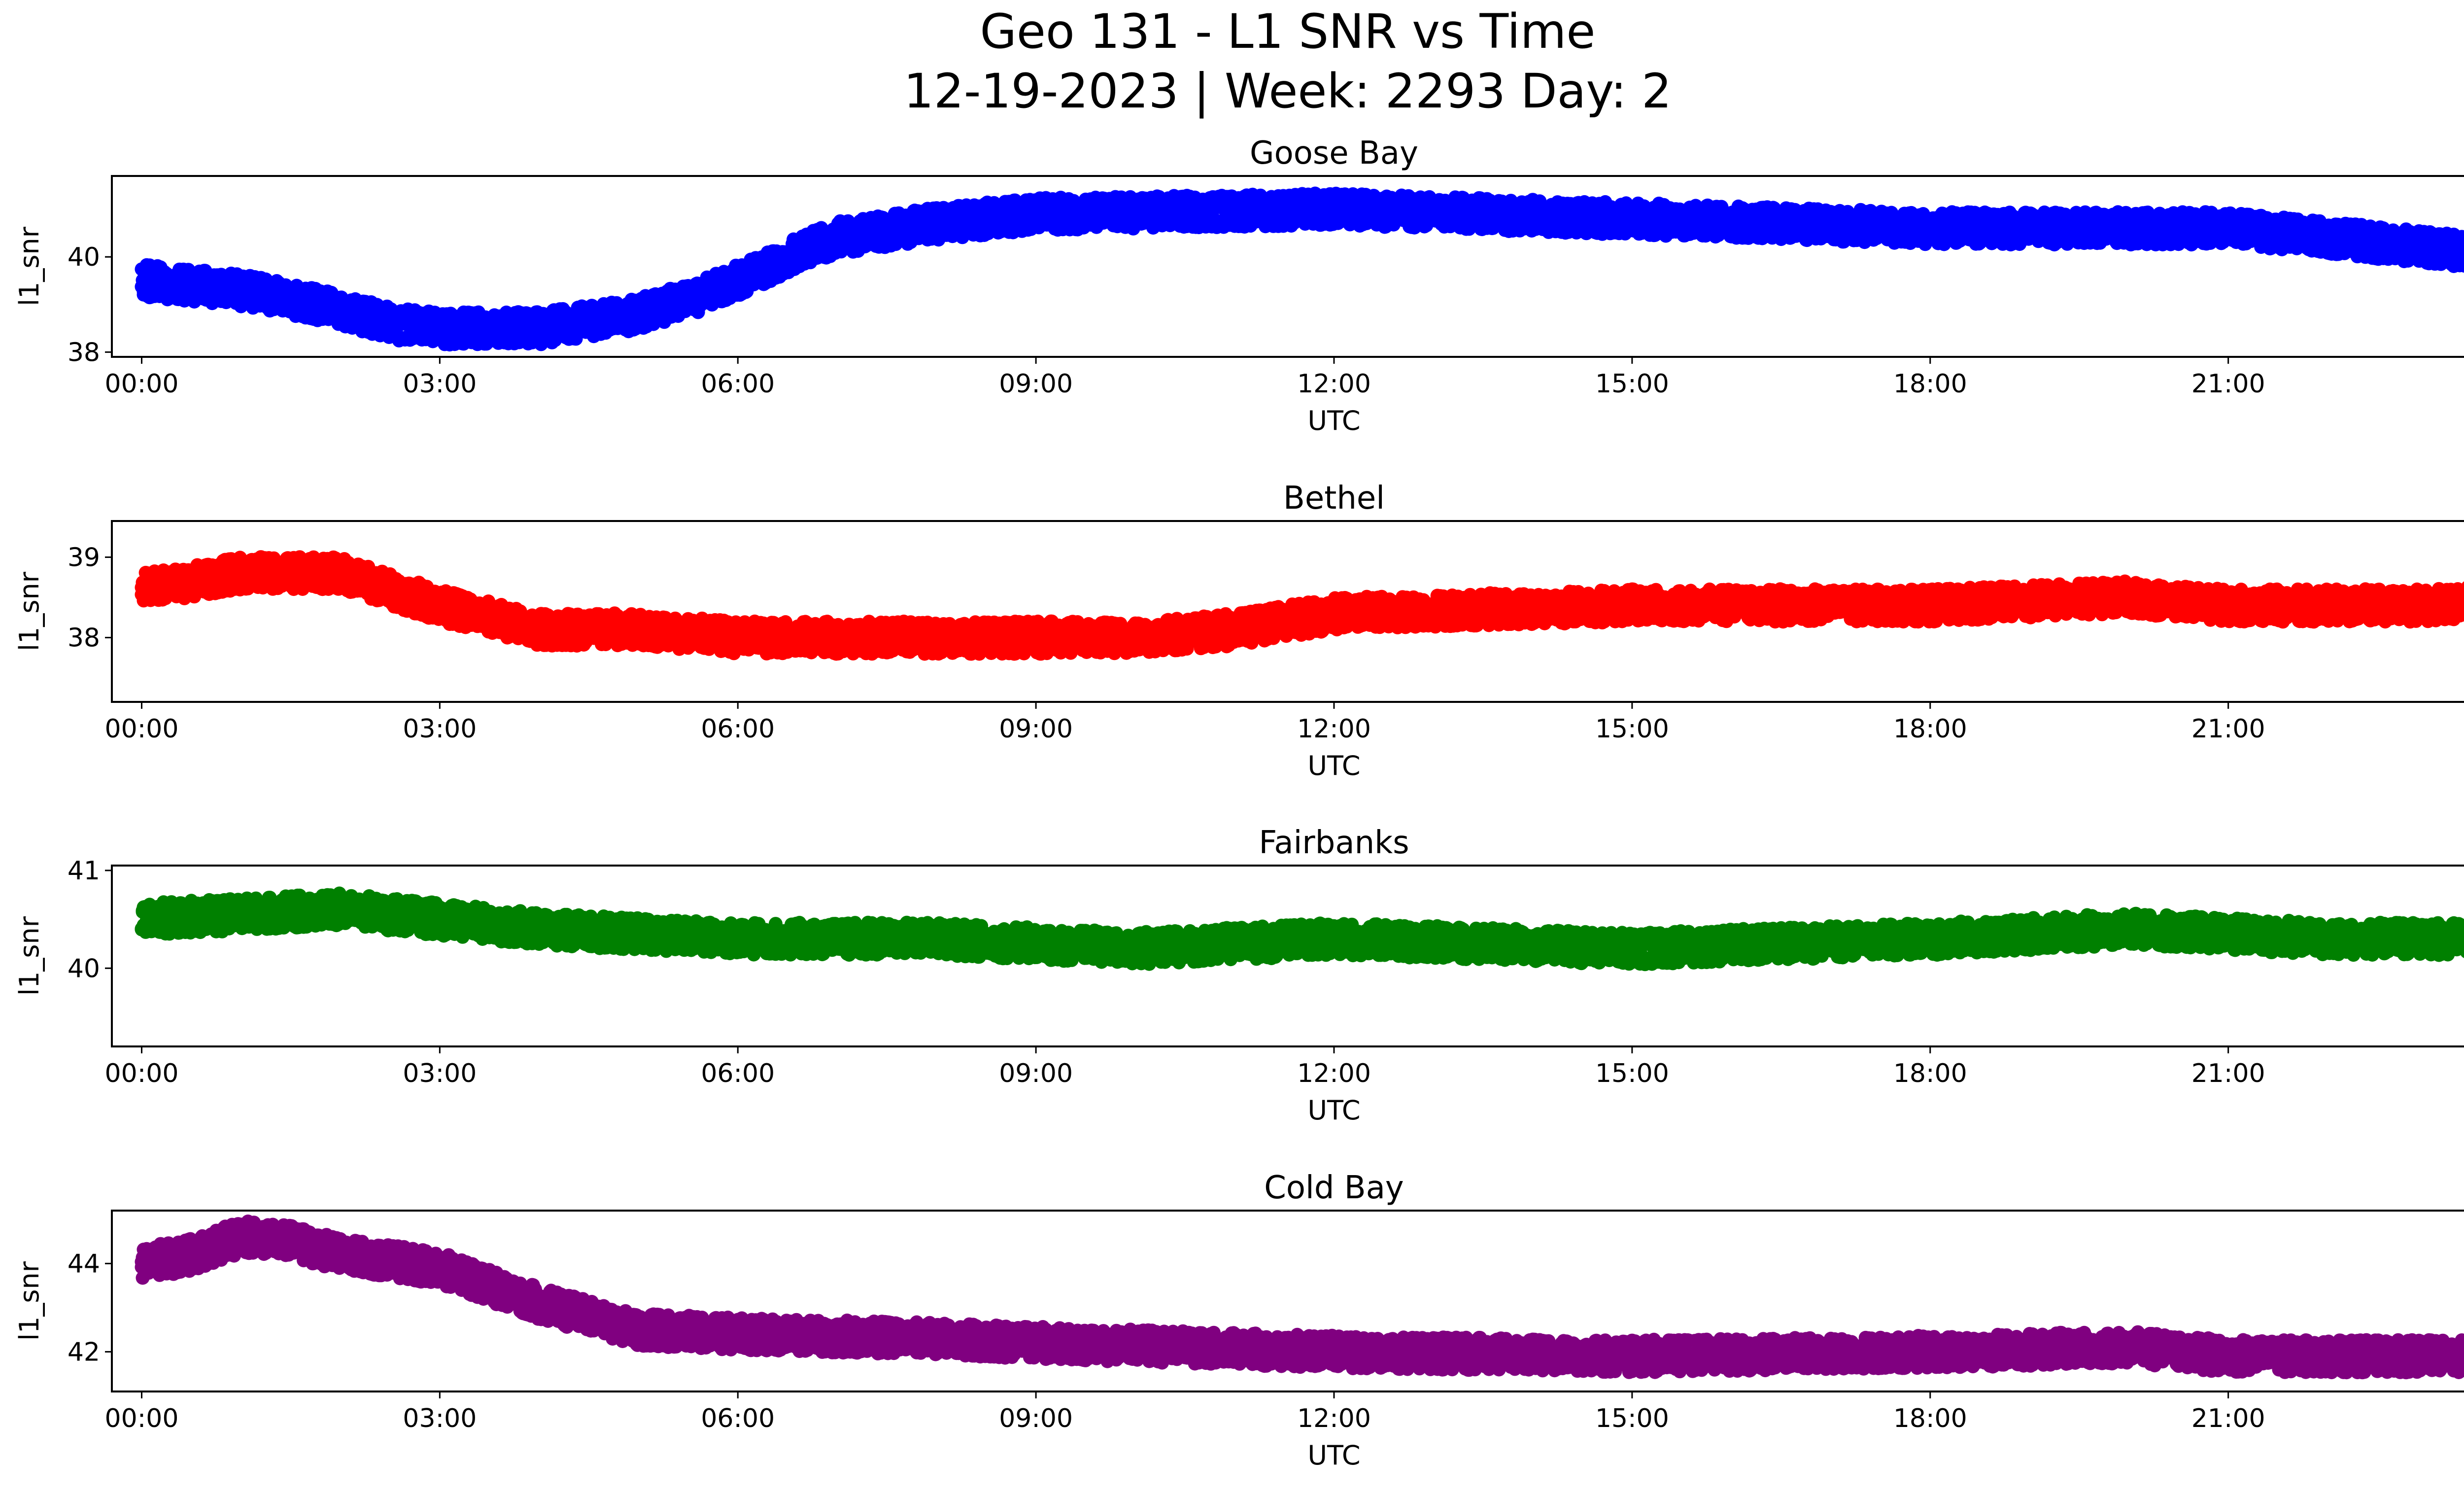 This screenshot has height=1495, width=2464. What do you see at coordinates (142, 384) in the screenshot?
I see `x-tick-label: 00:00` at bounding box center [142, 384].